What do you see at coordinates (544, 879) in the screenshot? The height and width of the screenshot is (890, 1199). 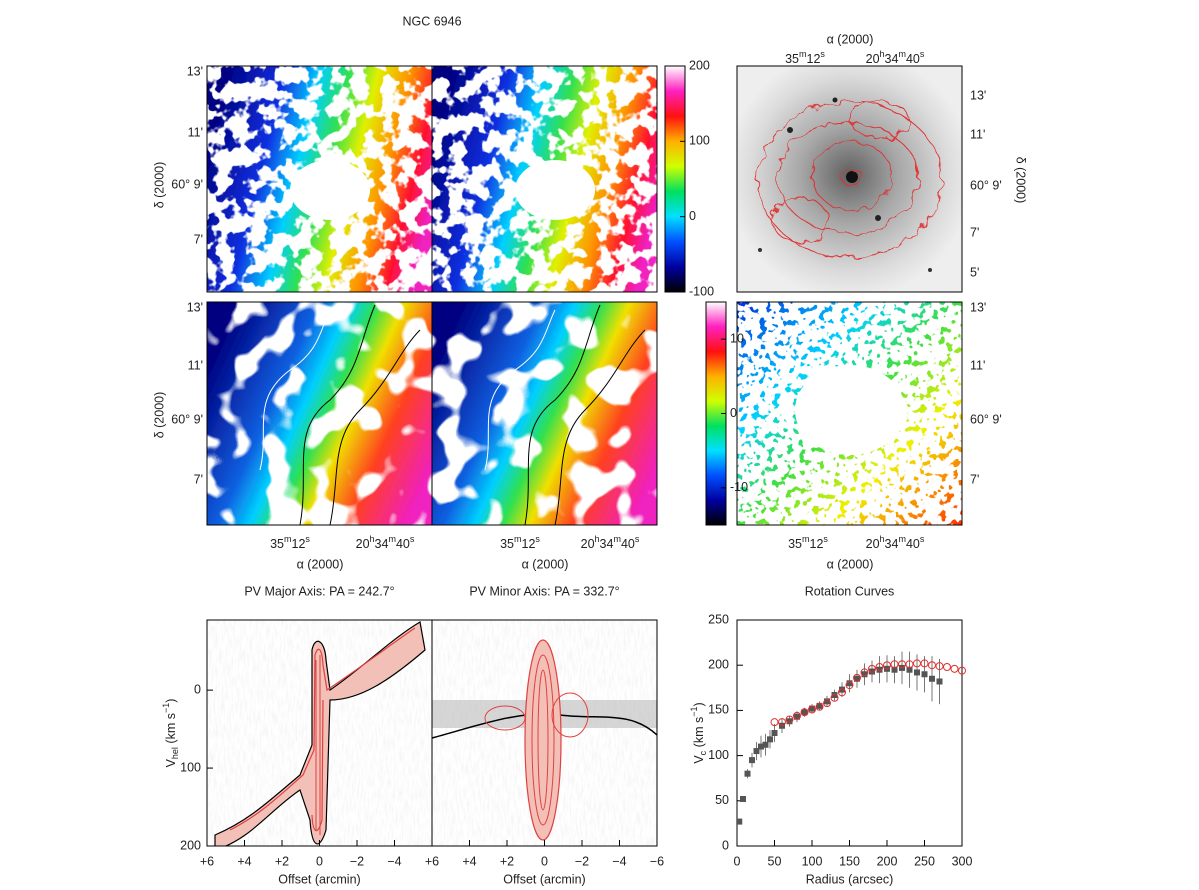 I see `x-axis-label: Offset (arcmin)` at bounding box center [544, 879].